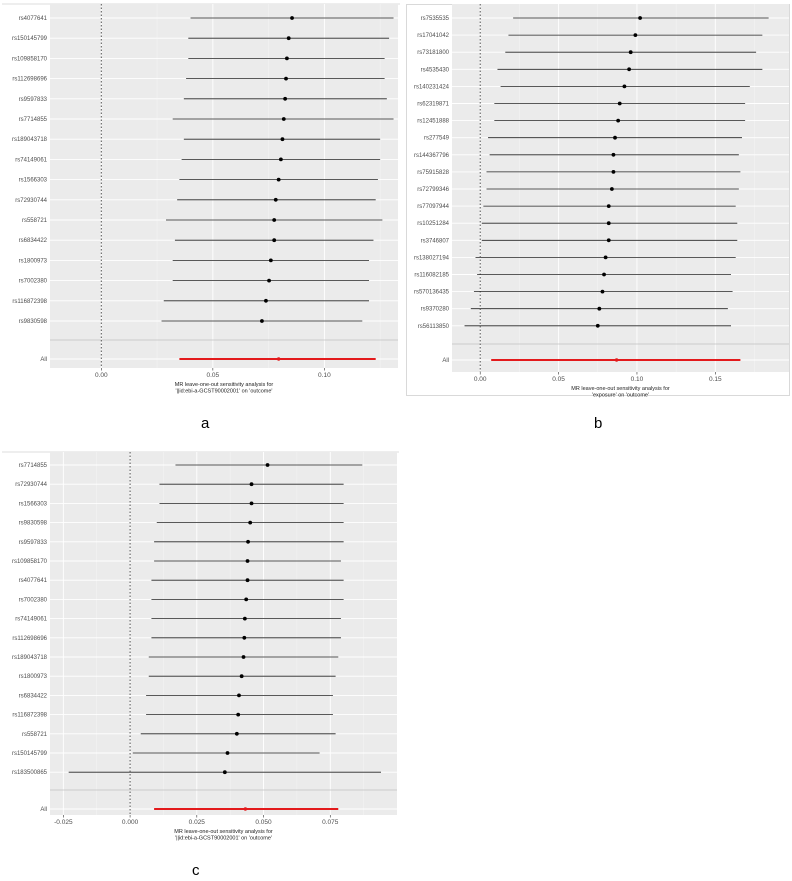  Describe the element at coordinates (435, 19) in the screenshot. I see `snp-label: rs7535535` at that location.